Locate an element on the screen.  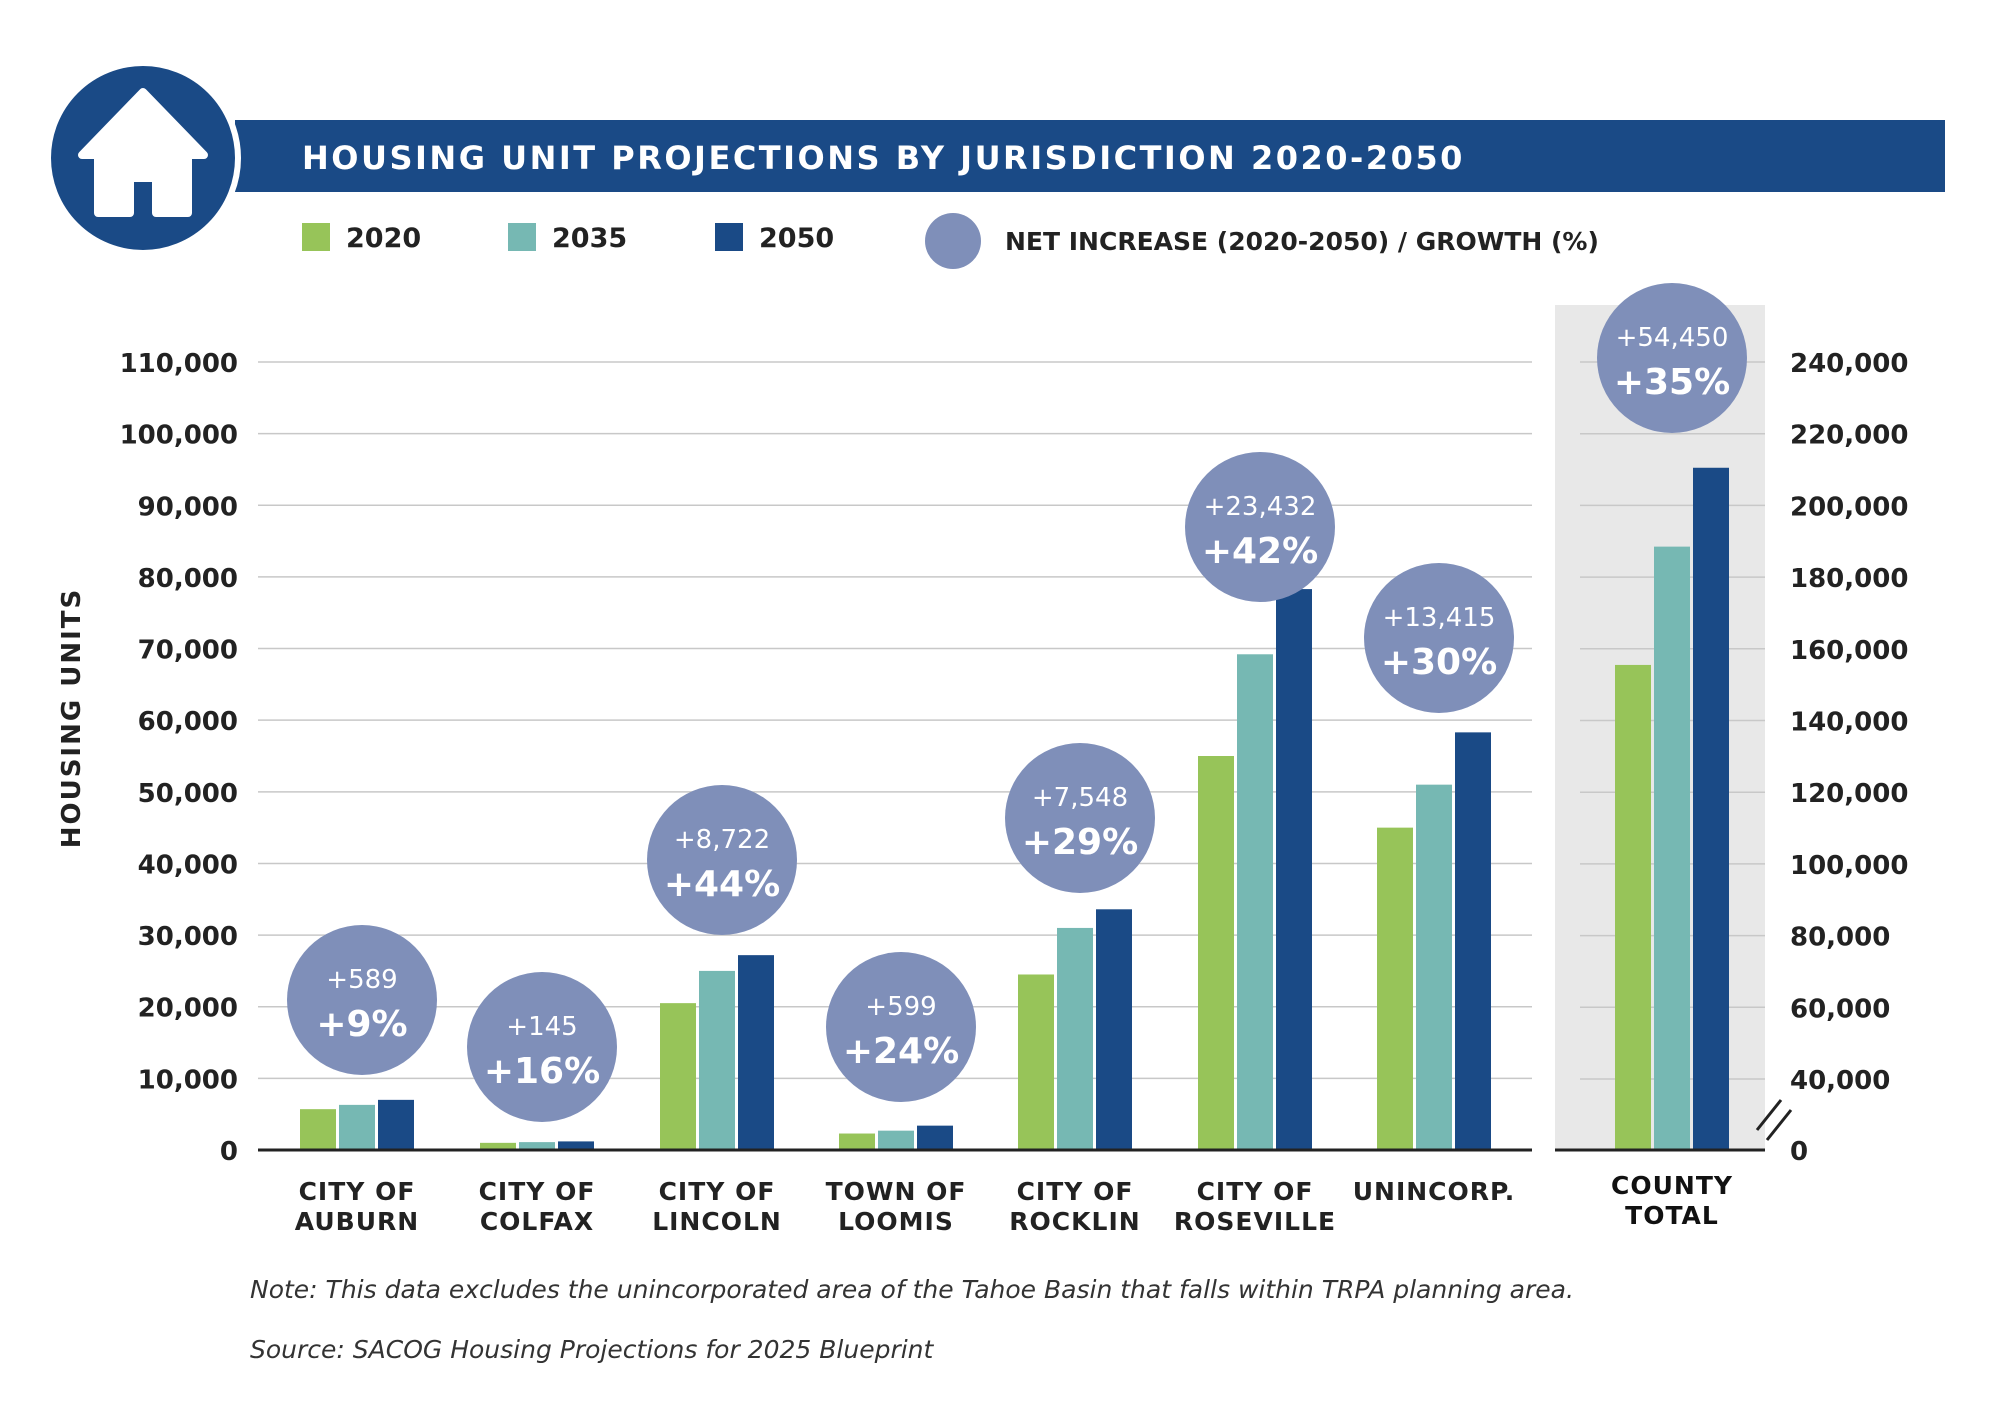
y2-tick-label: 200,000 is located at coordinates (1849, 507).